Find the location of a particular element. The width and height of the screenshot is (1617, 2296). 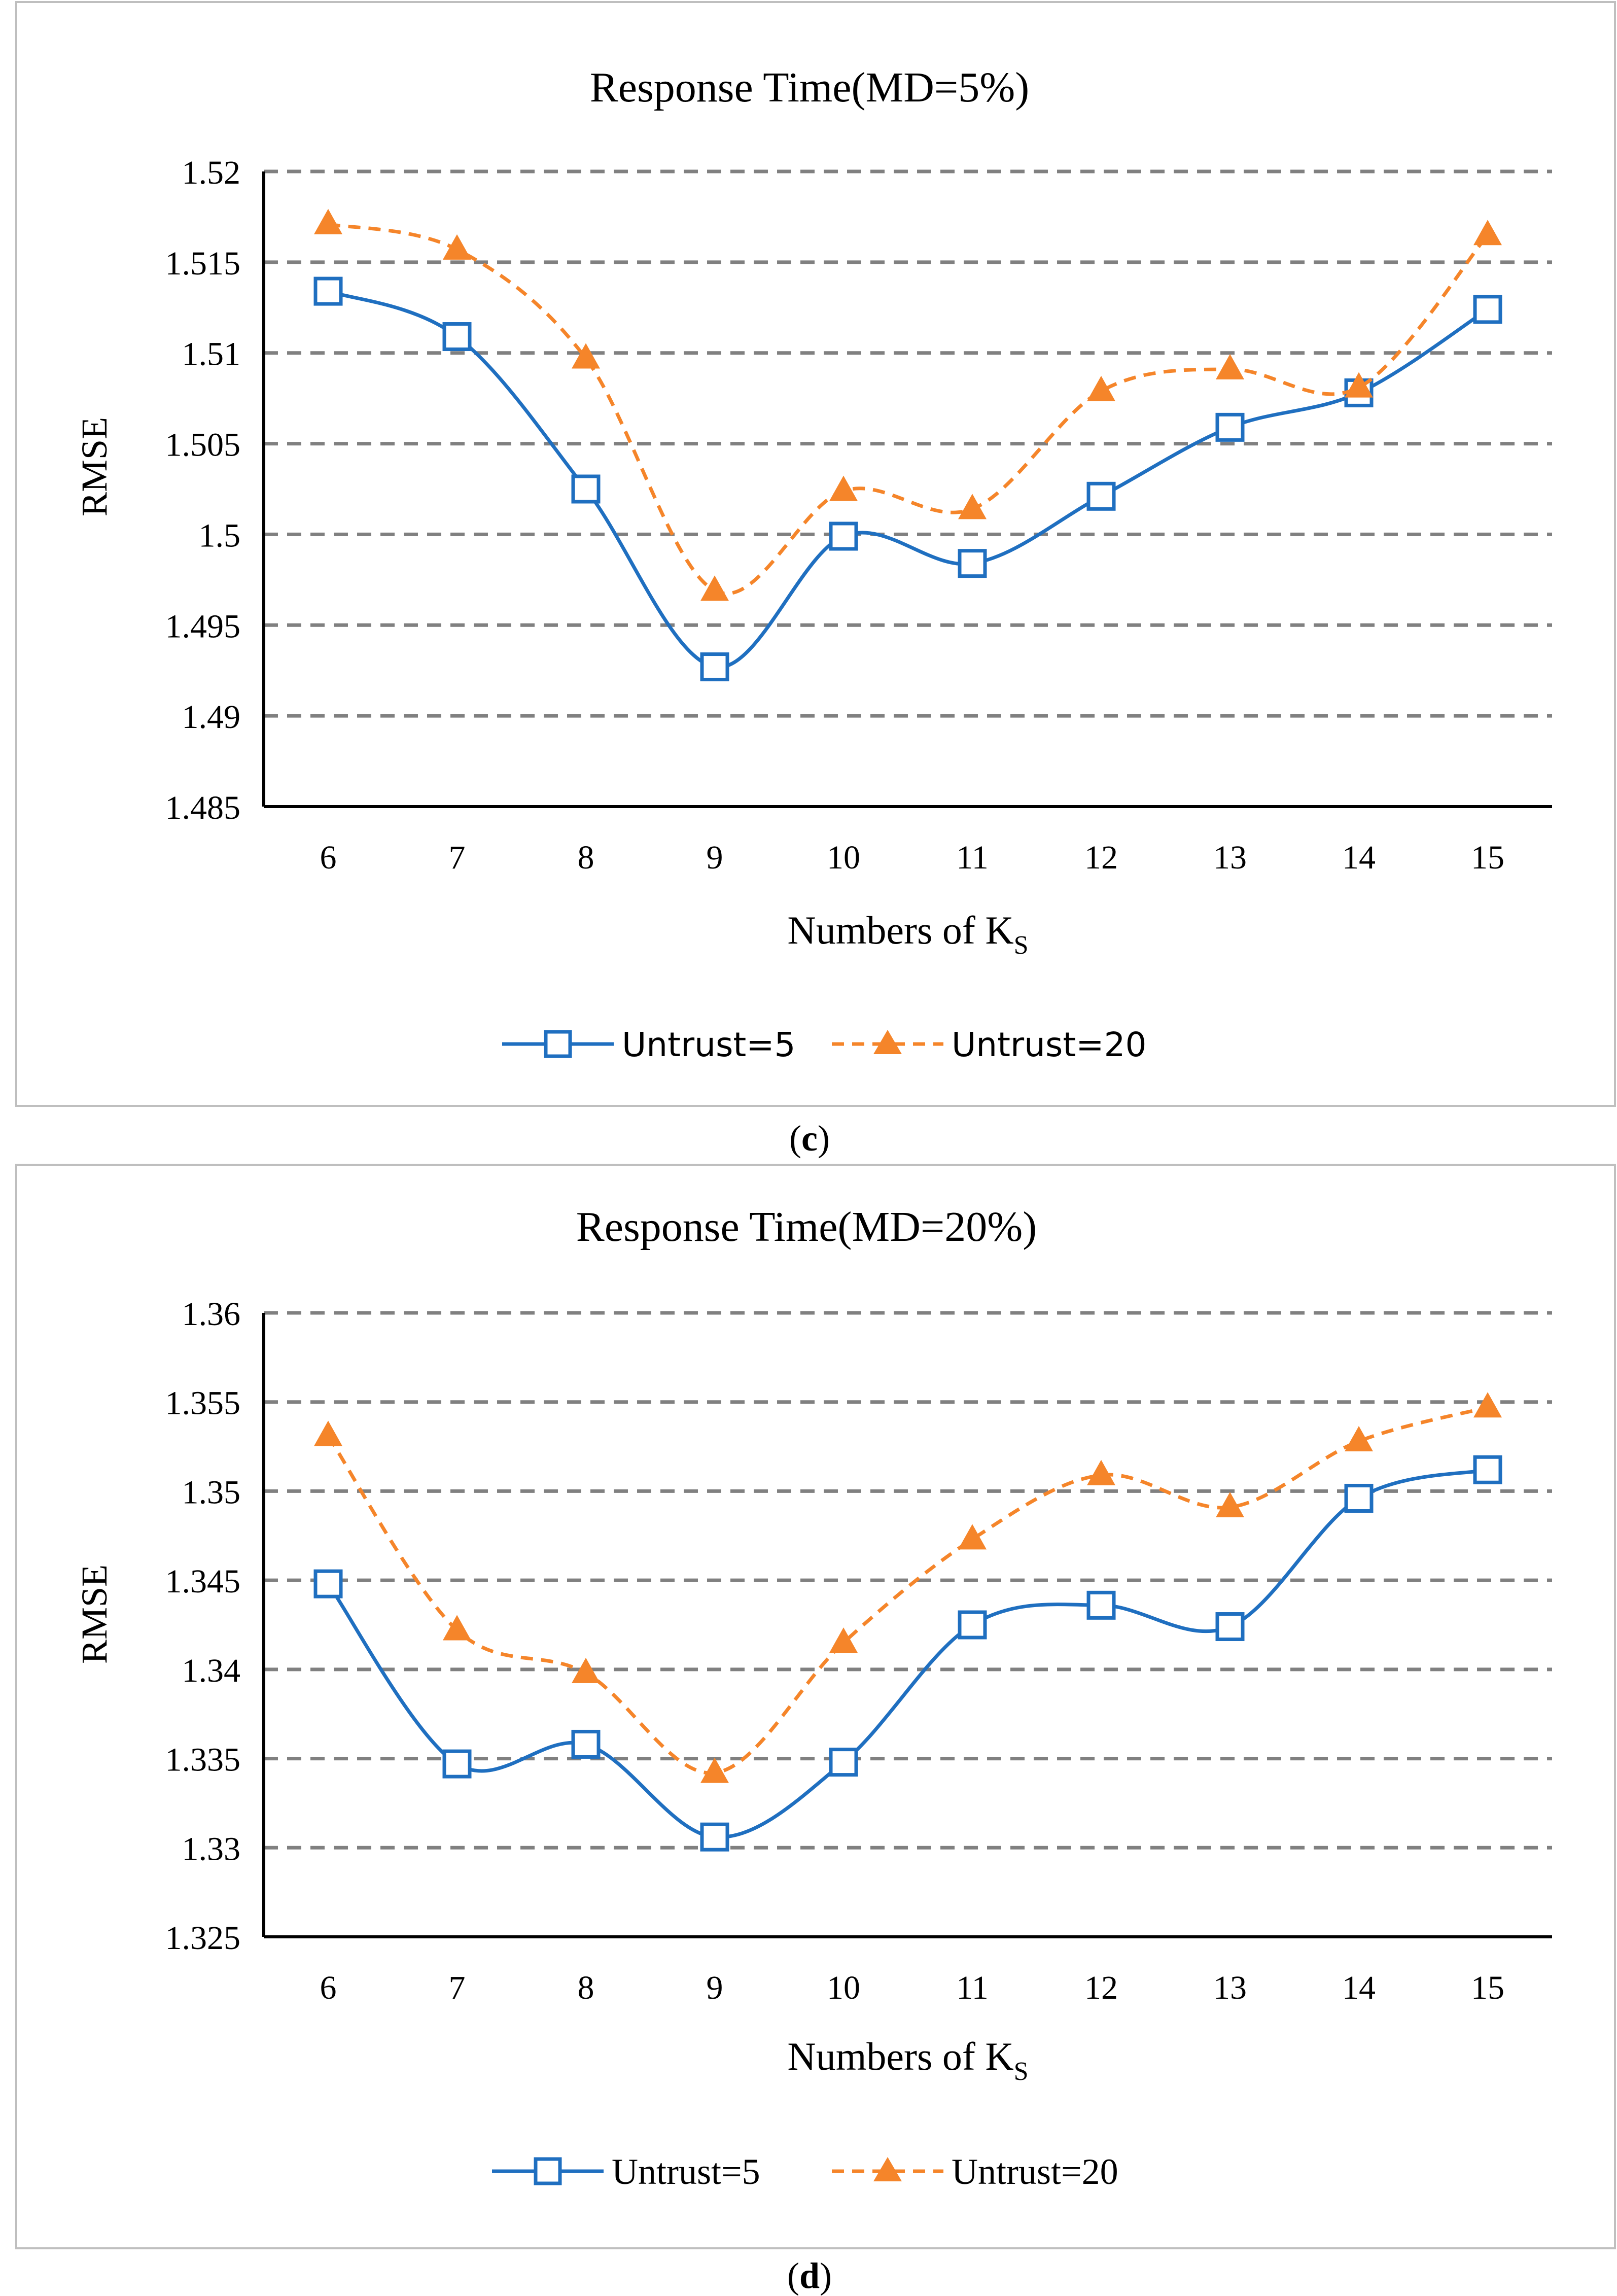

chart-title: Response Time(MD=20%) is located at coordinates (806, 1227).